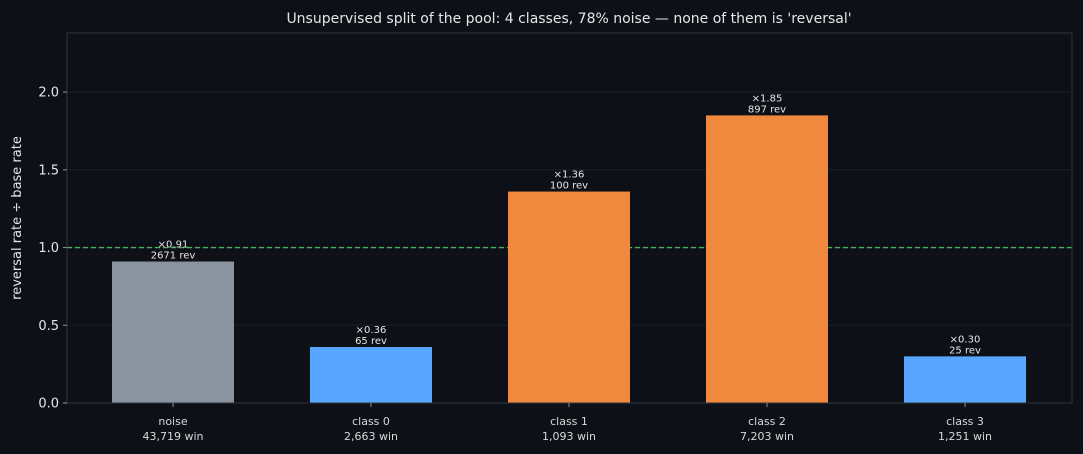 The height and width of the screenshot is (454, 1083). What do you see at coordinates (767, 109) in the screenshot?
I see `count-label: 897 rev` at bounding box center [767, 109].